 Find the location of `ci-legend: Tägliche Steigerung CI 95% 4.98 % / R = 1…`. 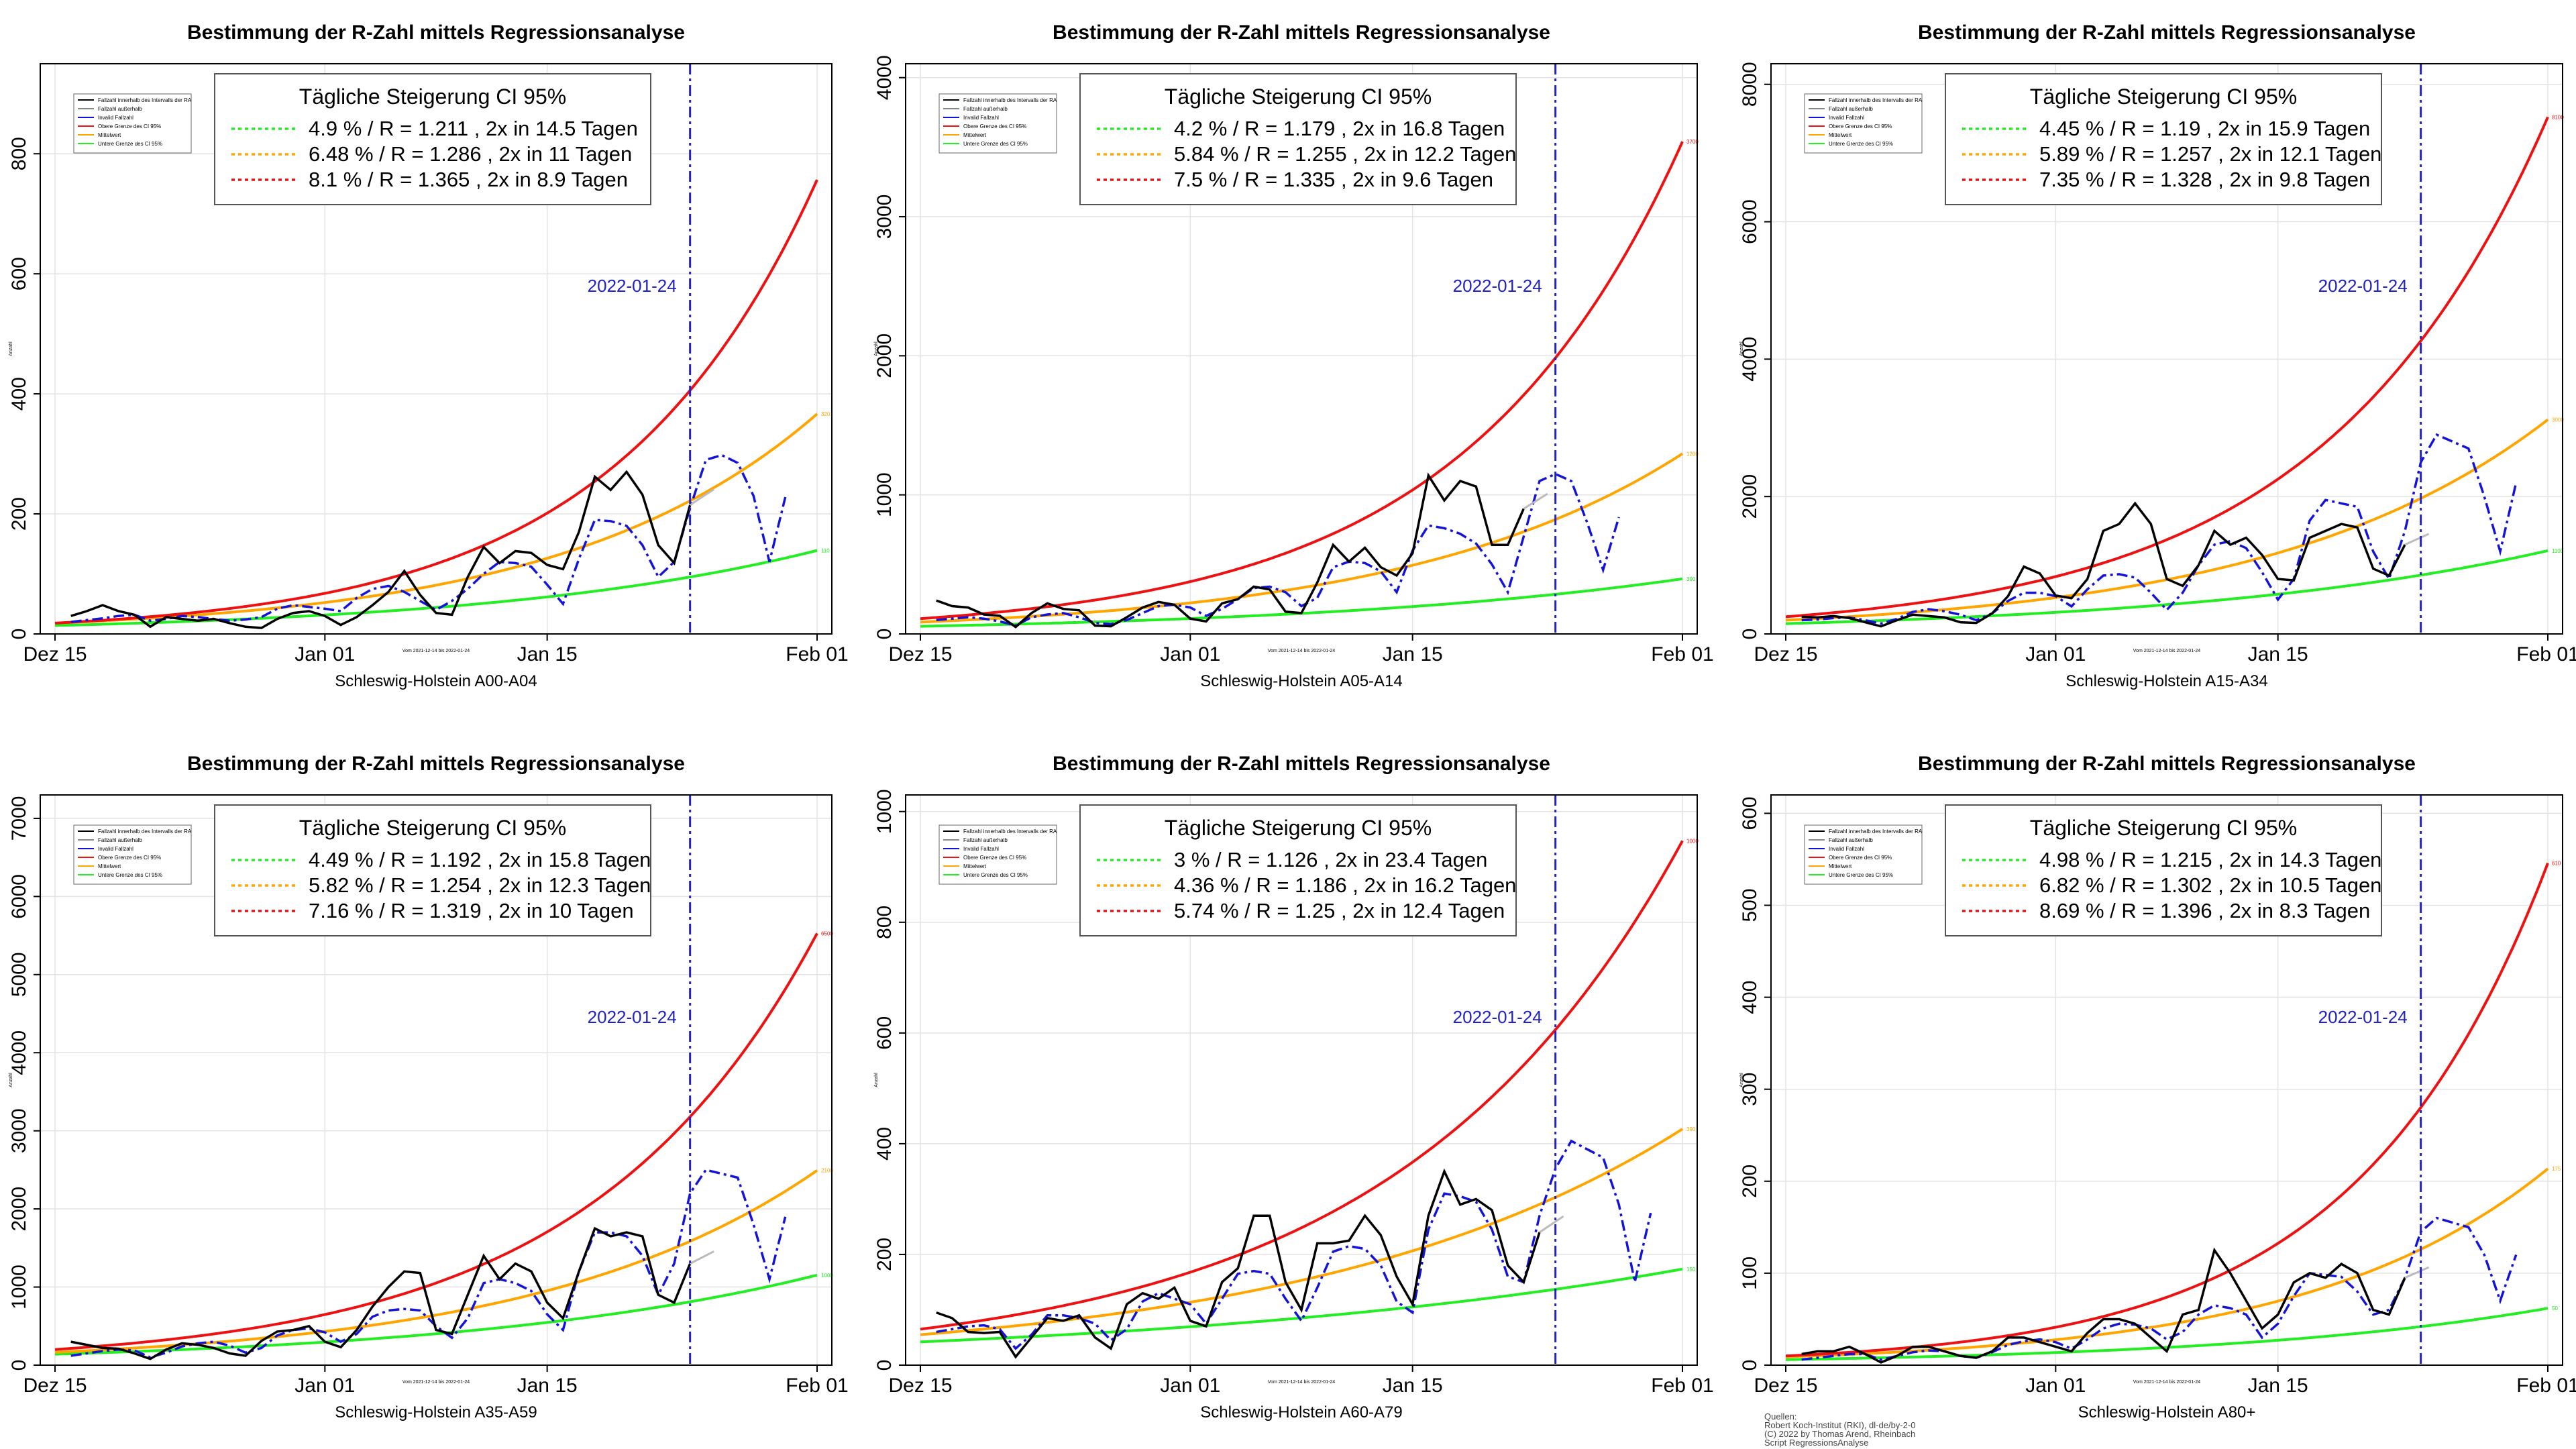

ci-legend: Tägliche Steigerung CI 95% 4.98 % / R = 1… is located at coordinates (2163, 870).